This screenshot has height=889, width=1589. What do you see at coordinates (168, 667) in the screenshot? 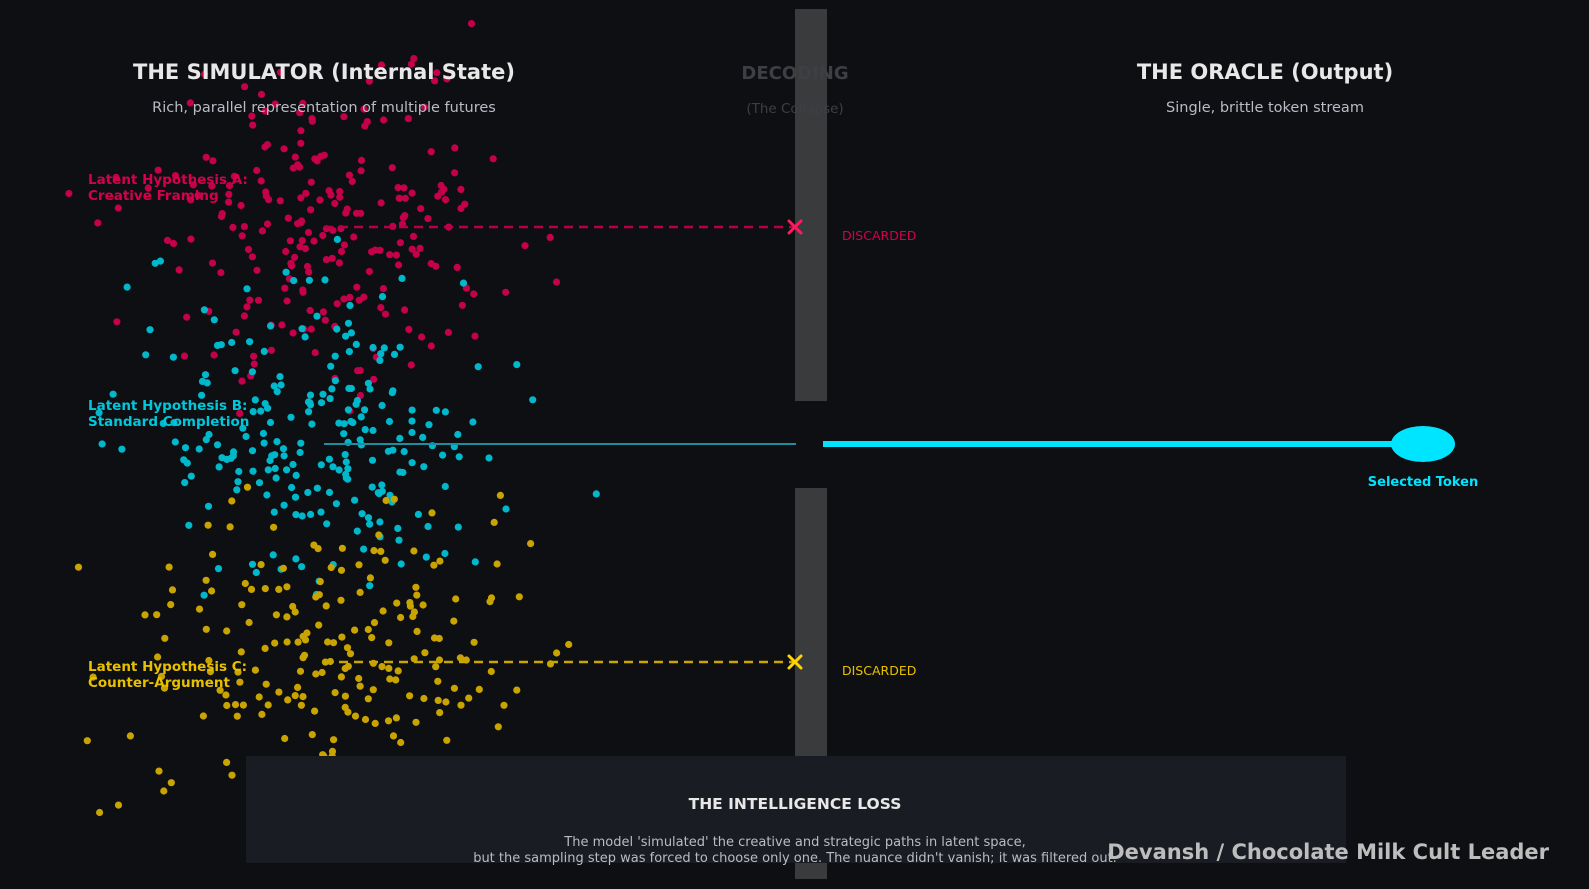
I see `hypothesis-c-line1: Latent Hypothesis C:` at bounding box center [168, 667].